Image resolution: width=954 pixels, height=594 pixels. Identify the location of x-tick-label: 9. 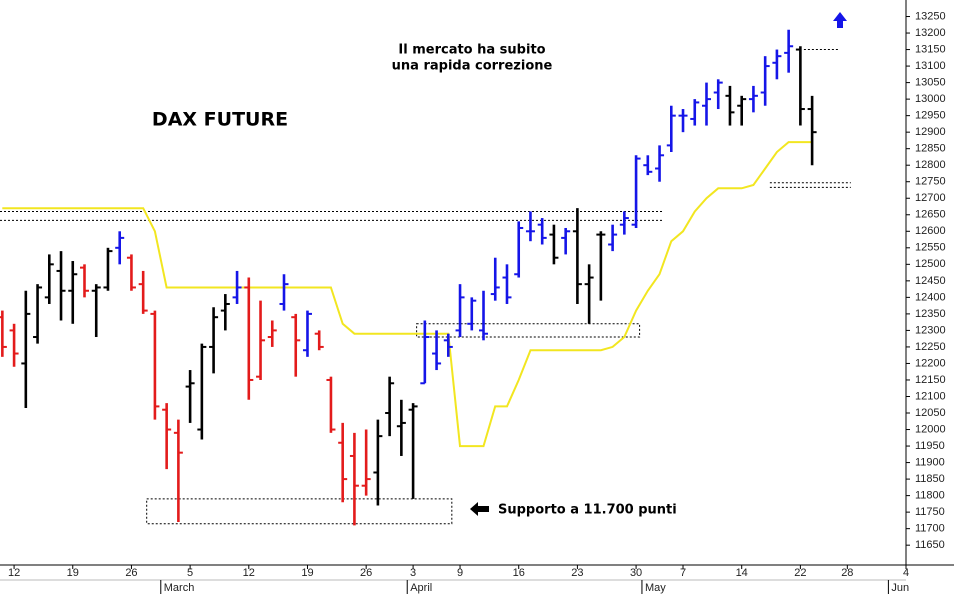
(460, 573).